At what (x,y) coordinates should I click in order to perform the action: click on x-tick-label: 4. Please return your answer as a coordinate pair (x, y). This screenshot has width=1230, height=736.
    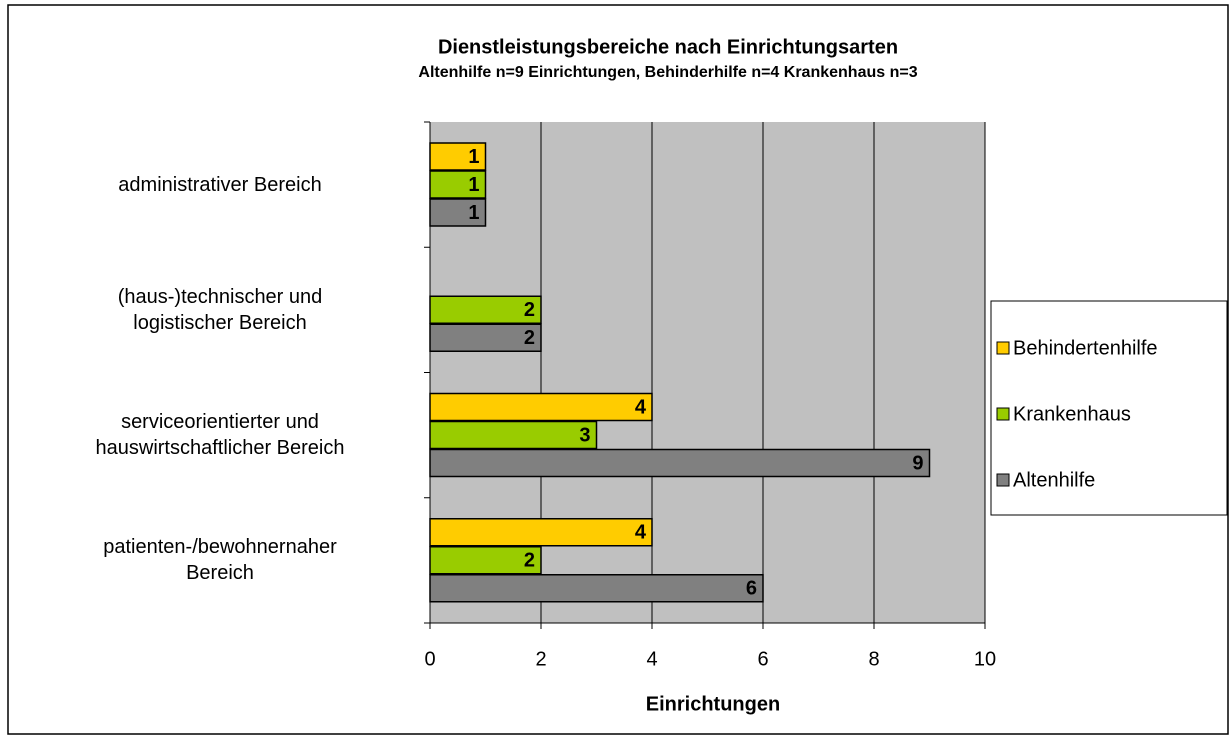
    Looking at the image, I should click on (651, 659).